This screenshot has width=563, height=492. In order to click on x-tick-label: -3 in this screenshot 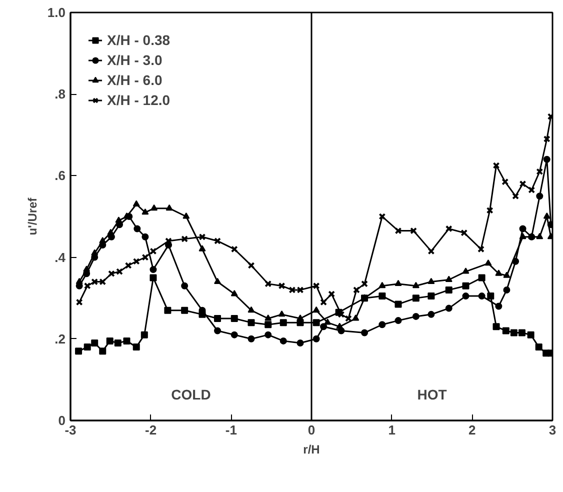, I will do `click(70, 430)`.